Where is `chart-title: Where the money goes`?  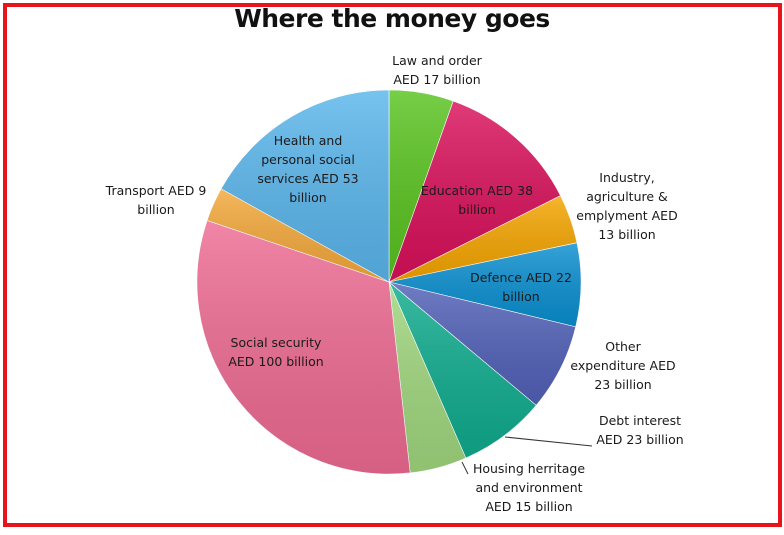 chart-title: Where the money goes is located at coordinates (392, 18).